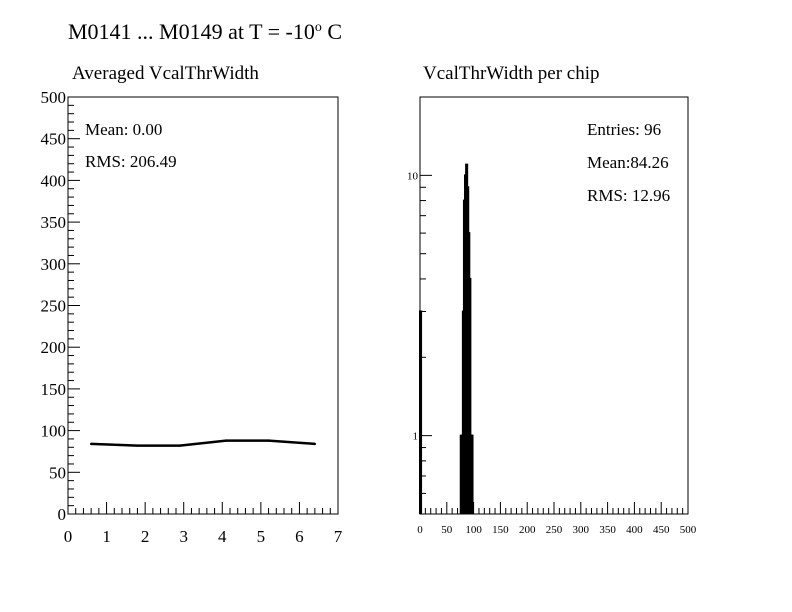  Describe the element at coordinates (581, 530) in the screenshot. I see `x-tick-label: 300` at that location.